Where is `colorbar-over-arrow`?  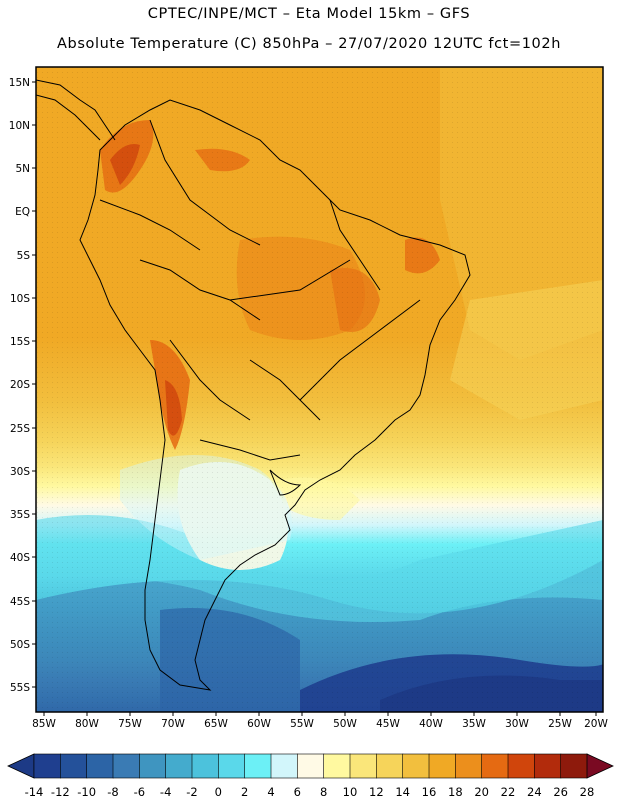 colorbar-over-arrow is located at coordinates (600, 766).